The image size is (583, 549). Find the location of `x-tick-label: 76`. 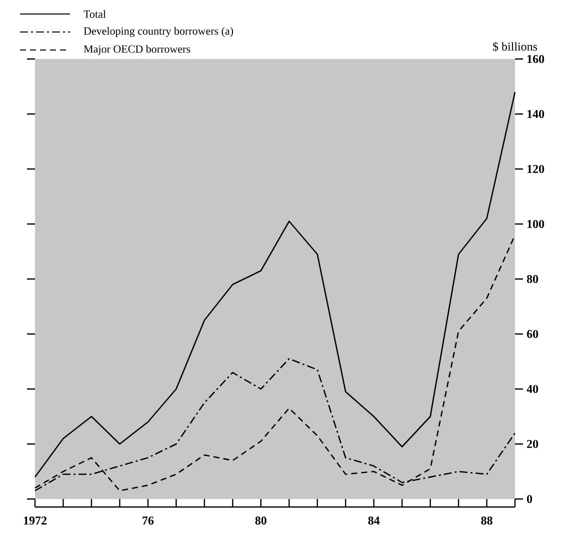

x-tick-label: 76 is located at coordinates (148, 520).